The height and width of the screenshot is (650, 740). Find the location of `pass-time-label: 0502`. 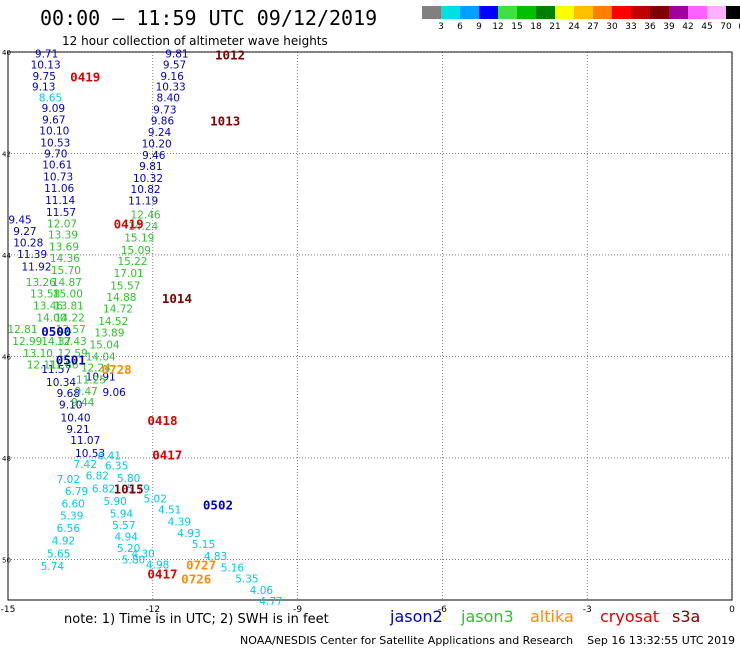

pass-time-label: 0502 is located at coordinates (218, 505).